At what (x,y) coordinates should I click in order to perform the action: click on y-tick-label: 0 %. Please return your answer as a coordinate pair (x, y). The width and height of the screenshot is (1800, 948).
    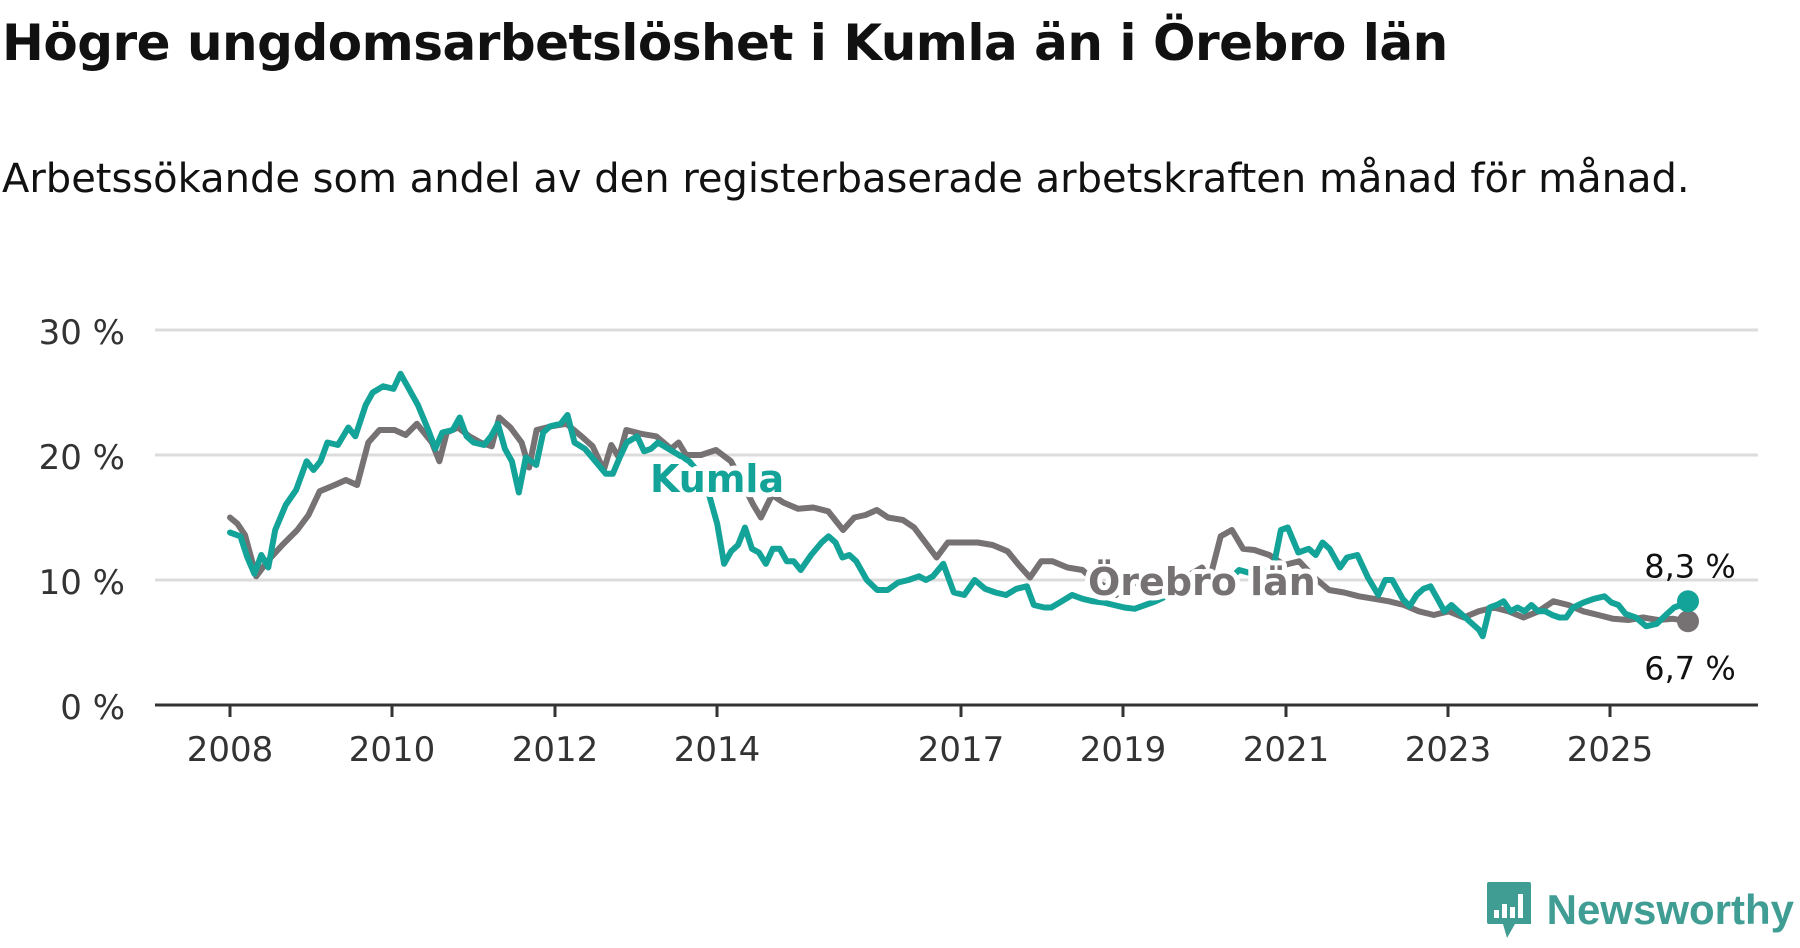
    Looking at the image, I should click on (92, 708).